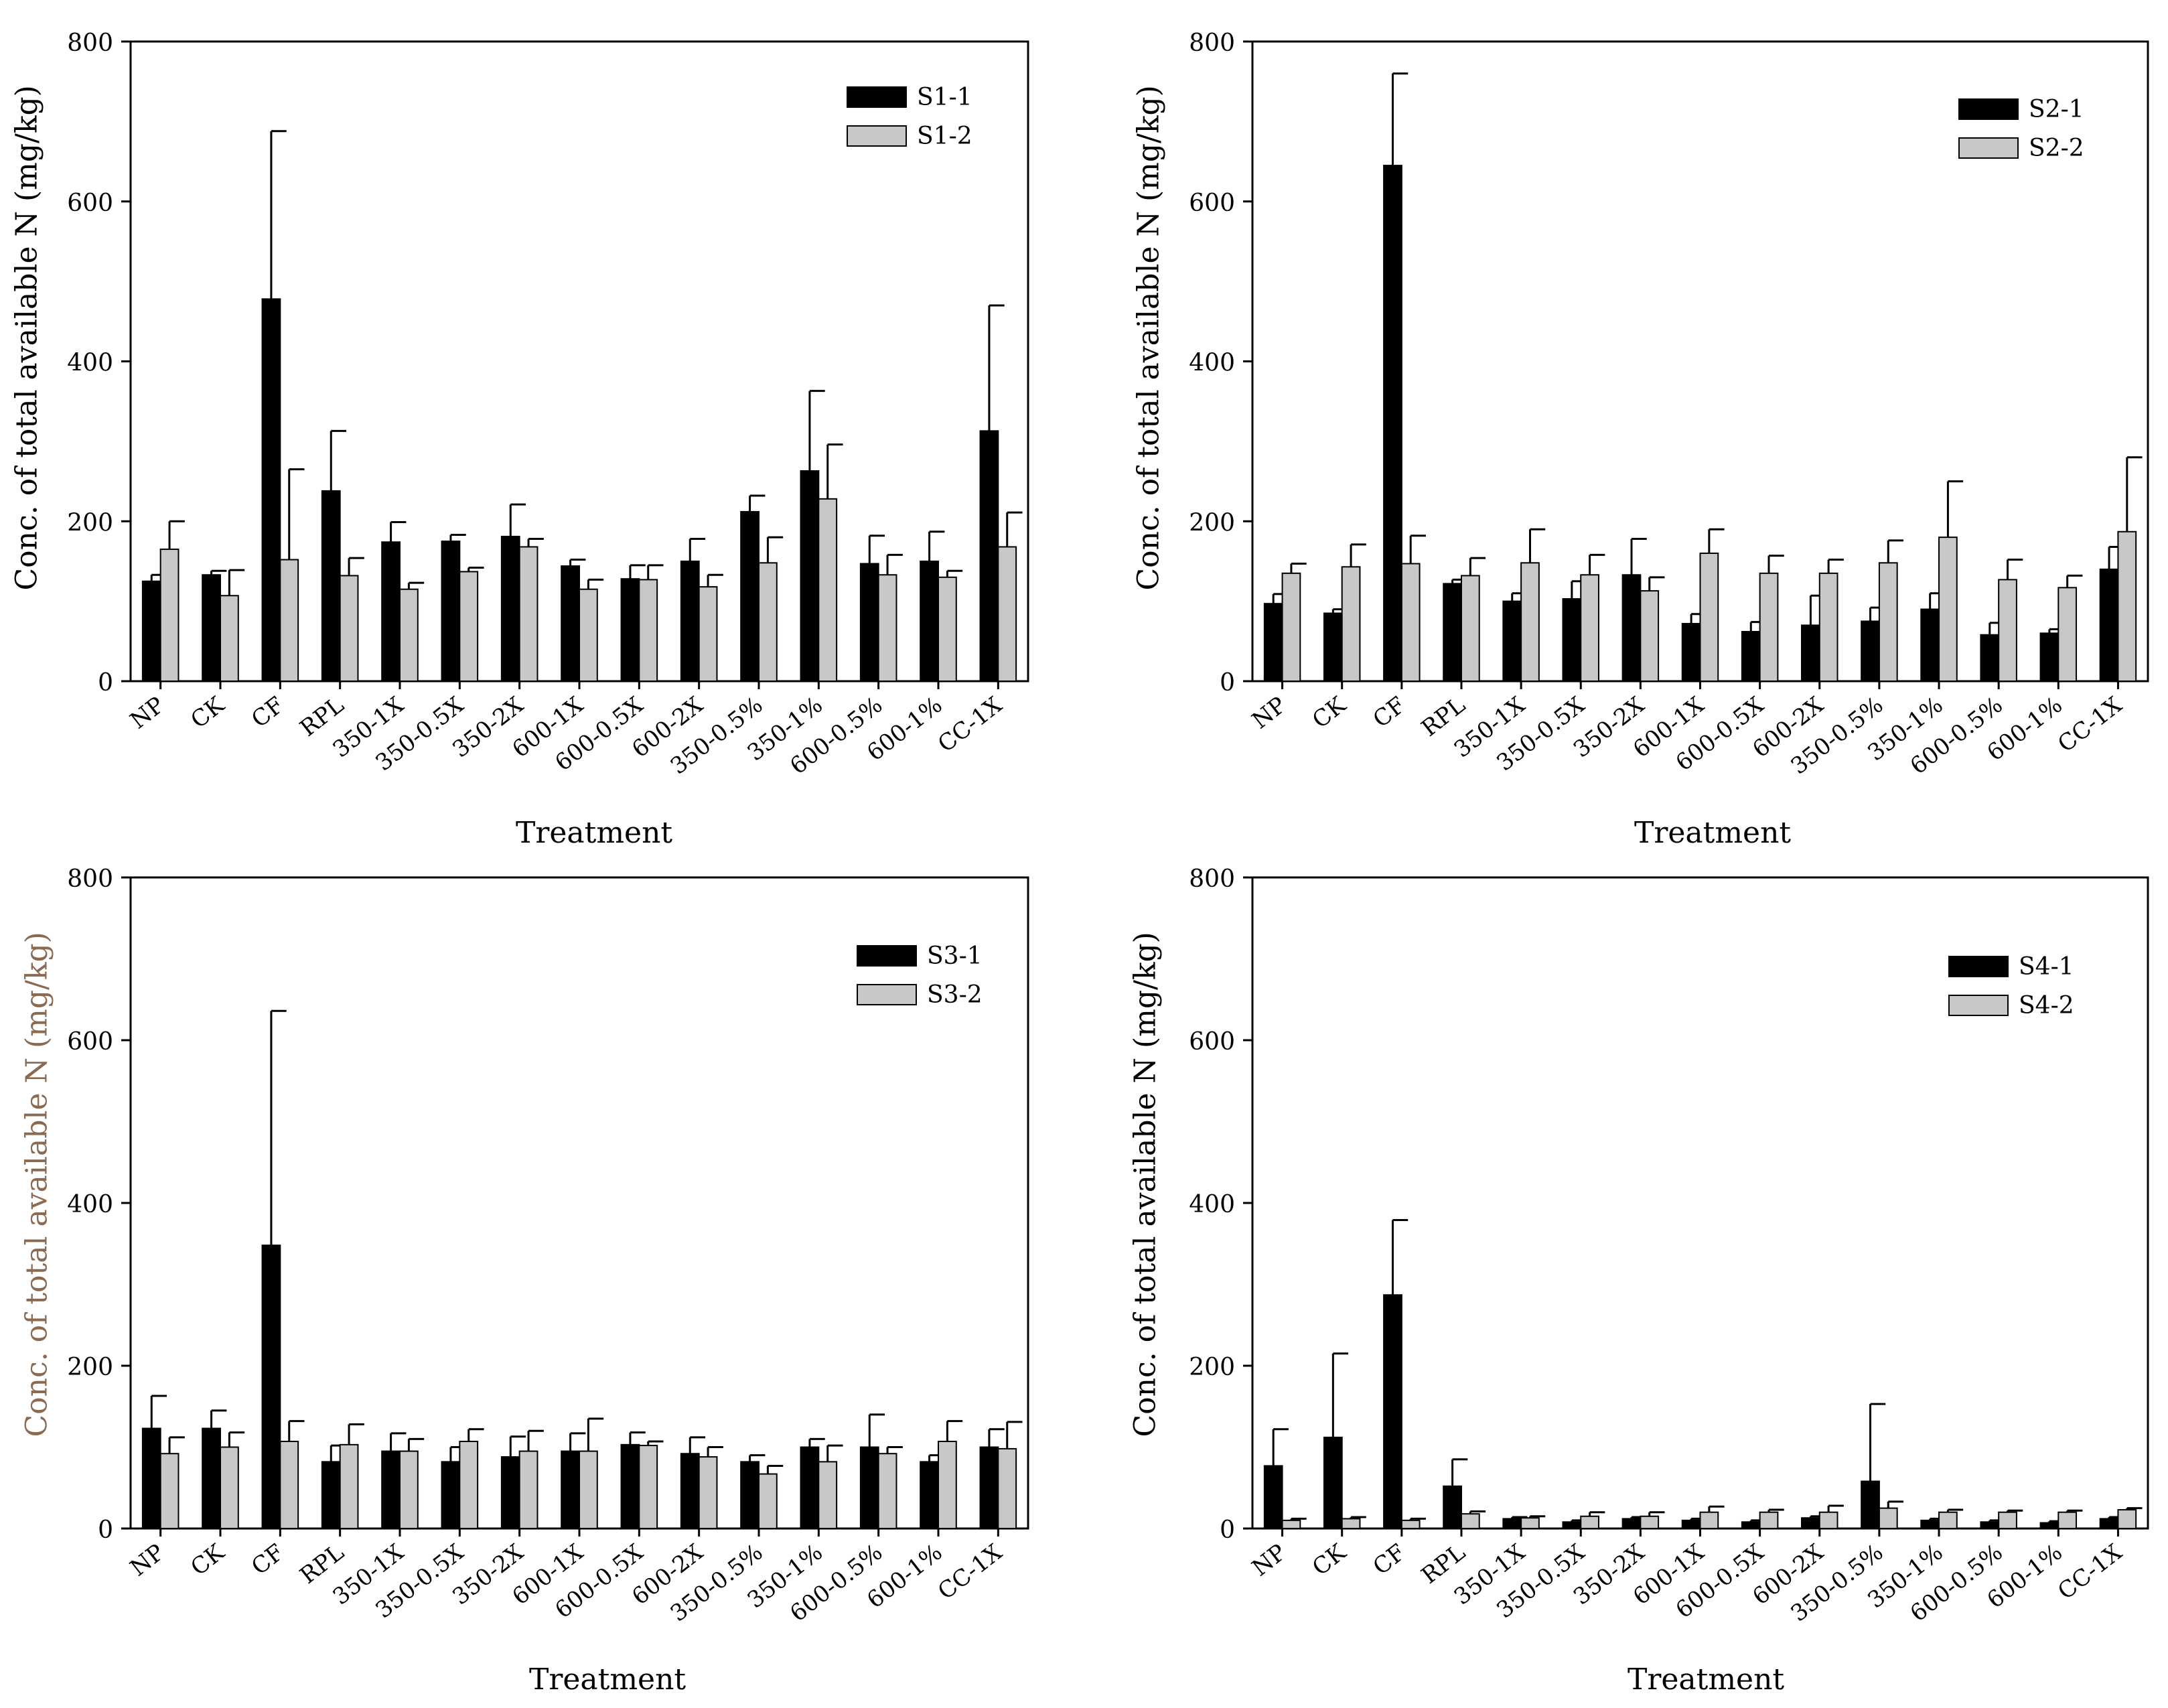 The image size is (2168, 1708). Describe the element at coordinates (2046, 967) in the screenshot. I see `legend-label: S4-1` at that location.